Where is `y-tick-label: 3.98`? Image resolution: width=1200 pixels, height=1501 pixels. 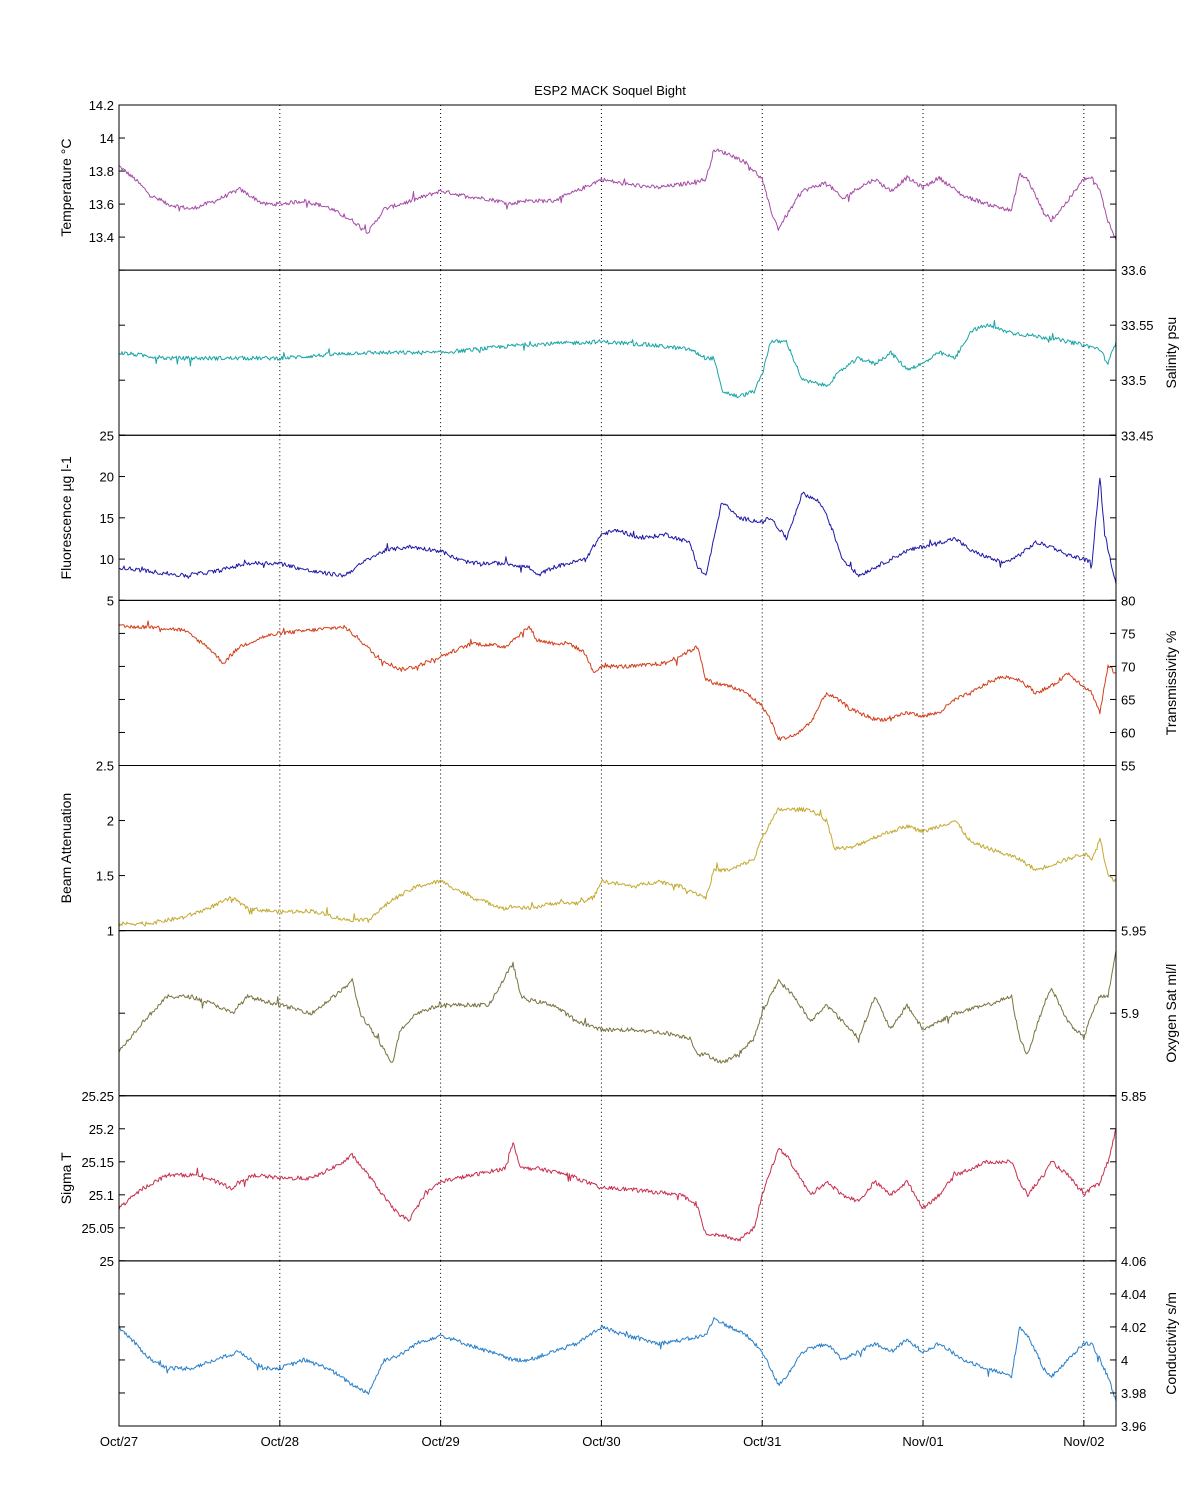 y-tick-label: 3.98 is located at coordinates (1133, 1393).